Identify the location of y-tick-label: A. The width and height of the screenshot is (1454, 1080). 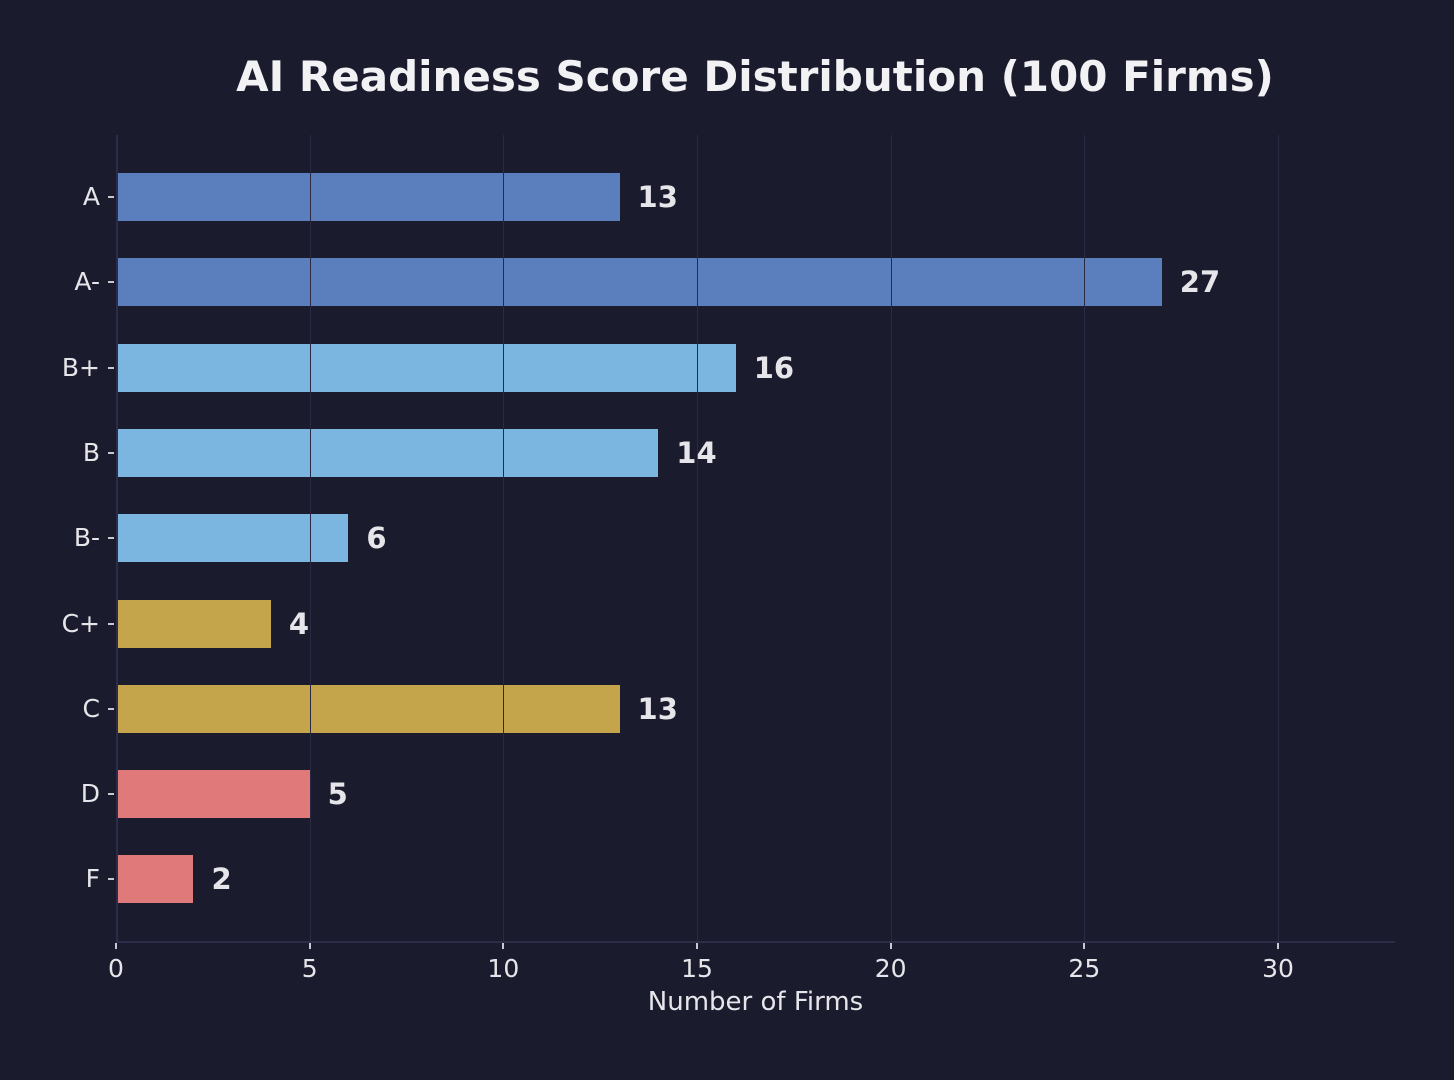
(91, 196).